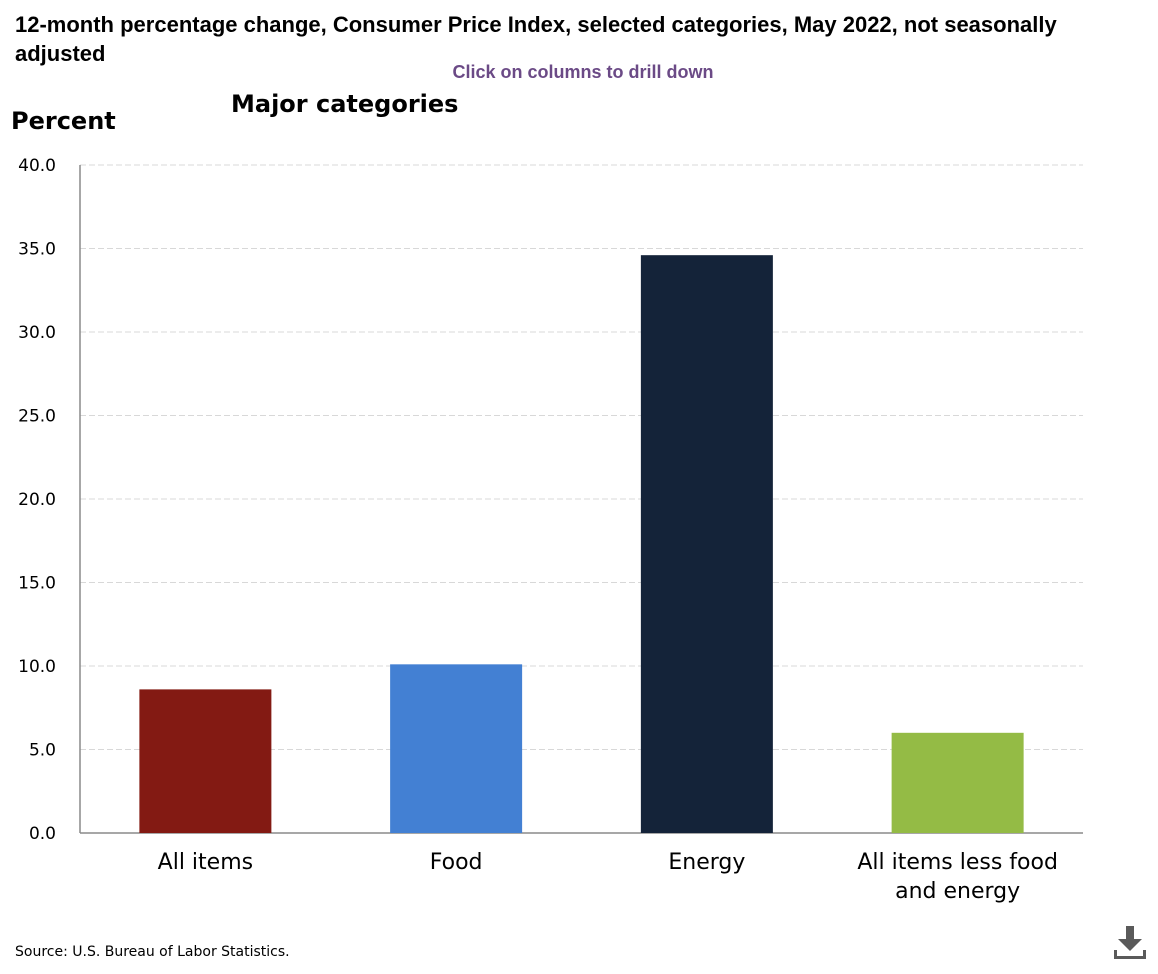 The height and width of the screenshot is (974, 1158). What do you see at coordinates (583, 72) in the screenshot?
I see `drill-down-hint: Click on columns to drill down` at bounding box center [583, 72].